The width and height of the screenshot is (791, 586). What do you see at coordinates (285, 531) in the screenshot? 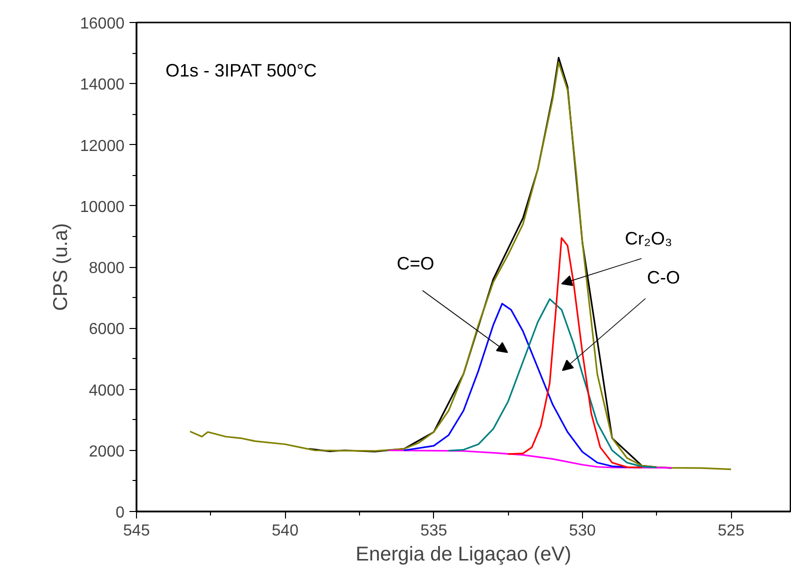
I see `x-tick-label: 540` at bounding box center [285, 531].